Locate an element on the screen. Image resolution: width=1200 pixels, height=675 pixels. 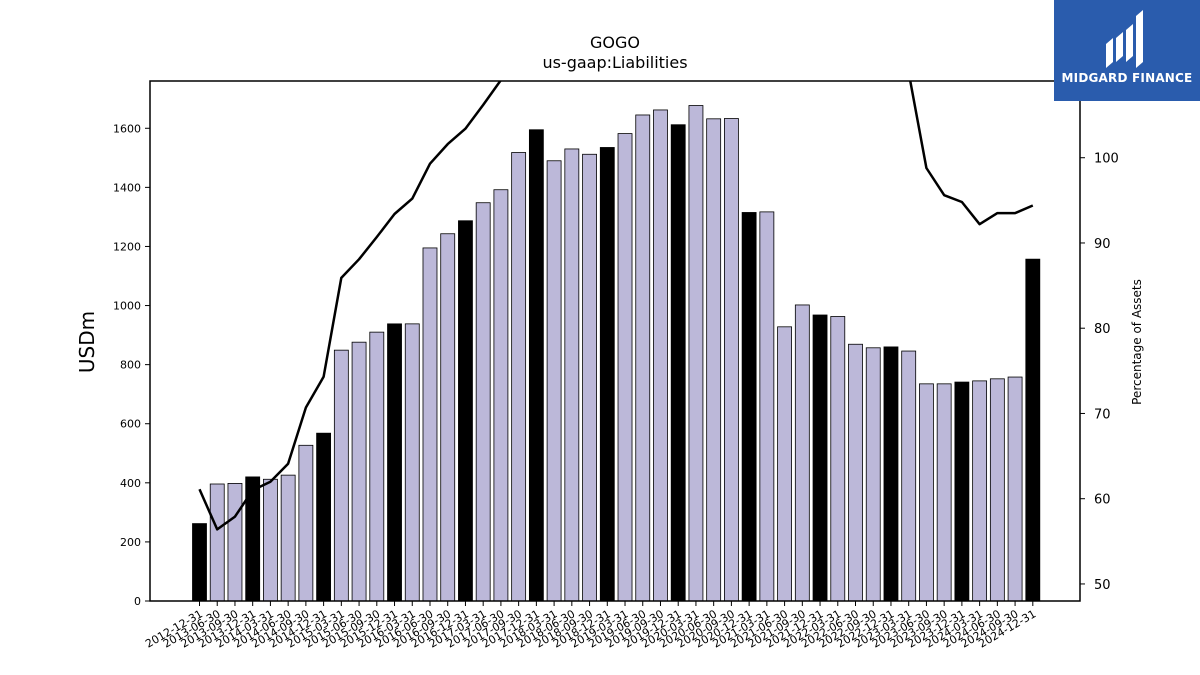
y2-tick-label: 50 is located at coordinates (1102, 585).